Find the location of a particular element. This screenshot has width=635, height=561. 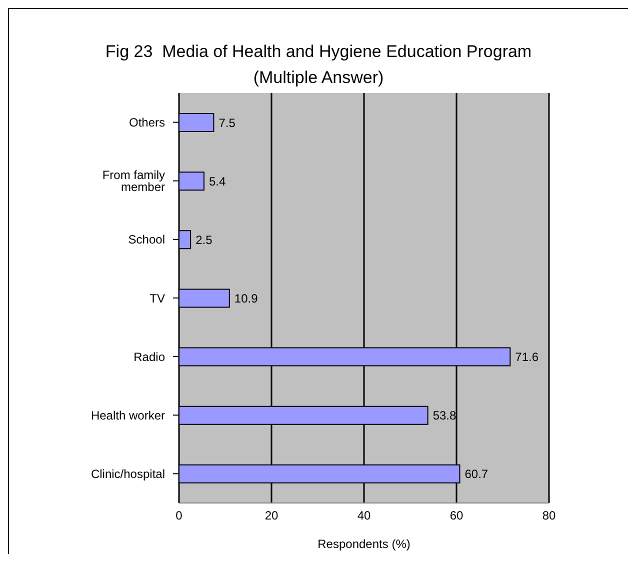

chart-title: Fig 23 Media of Health and Hygiene Education Program (Multiple Answer) is located at coordinates (318, 65).